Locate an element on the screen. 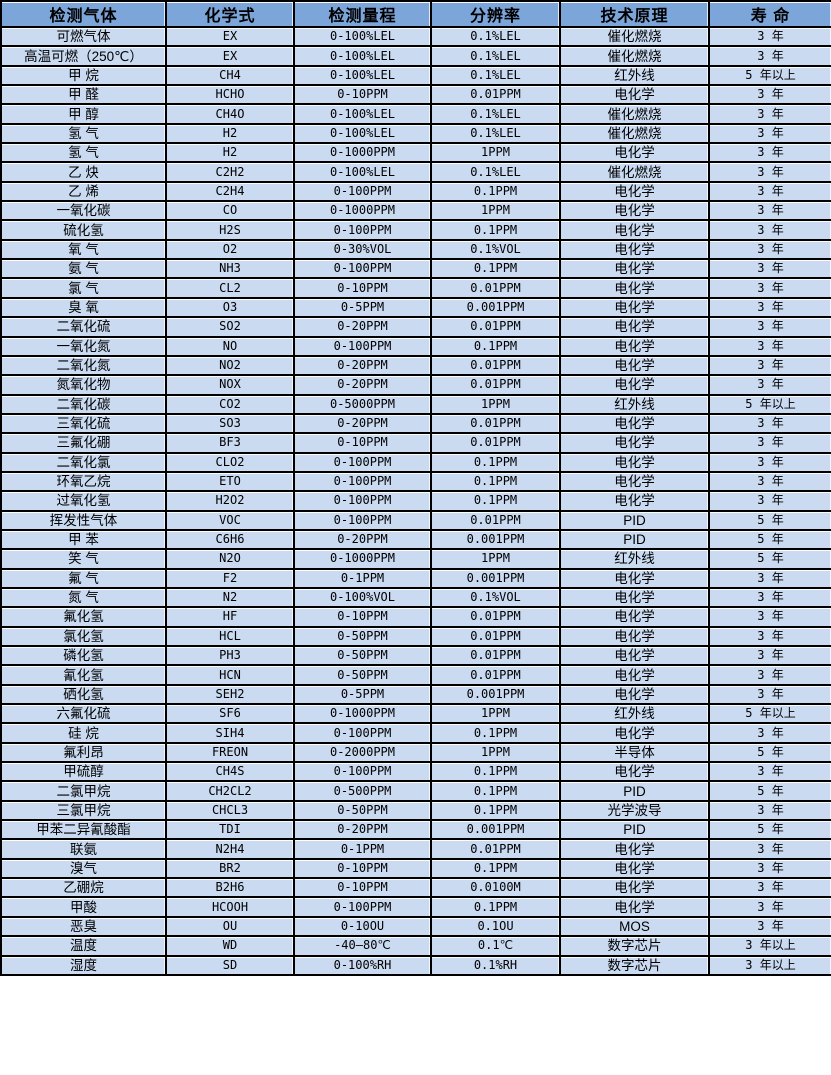 This screenshot has width=831, height=1075. table-row: 二氧化氯 CLO2 0-100PPM 0.1PPM 电化学 3 年 is located at coordinates (415, 462).